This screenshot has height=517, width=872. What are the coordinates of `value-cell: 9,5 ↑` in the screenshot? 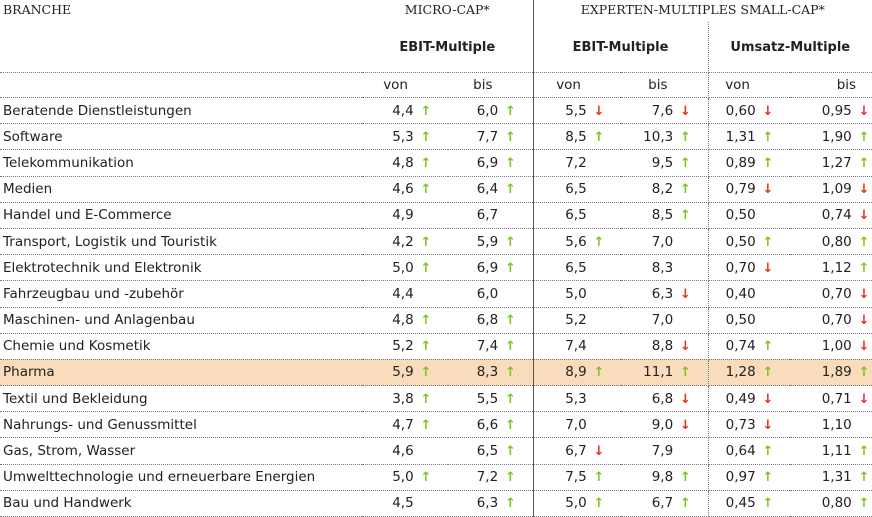 It's located at (665, 163).